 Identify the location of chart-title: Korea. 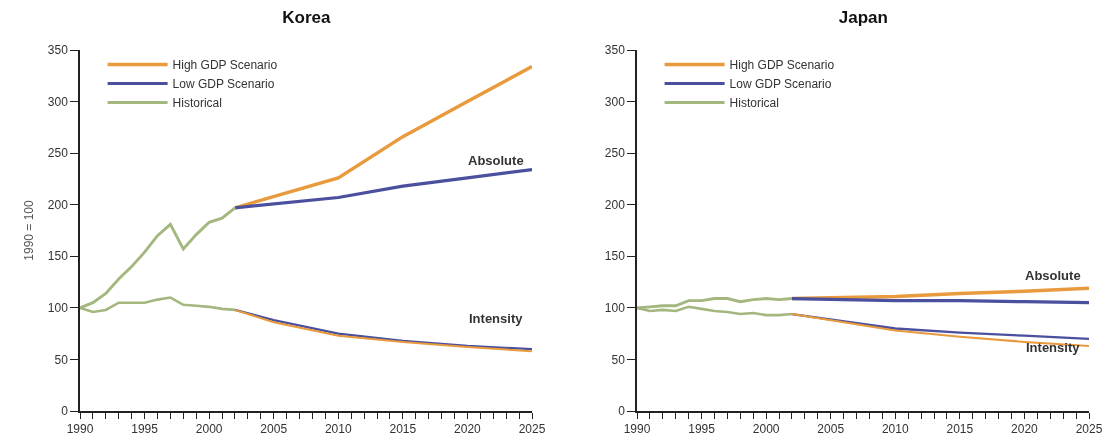
(306, 17).